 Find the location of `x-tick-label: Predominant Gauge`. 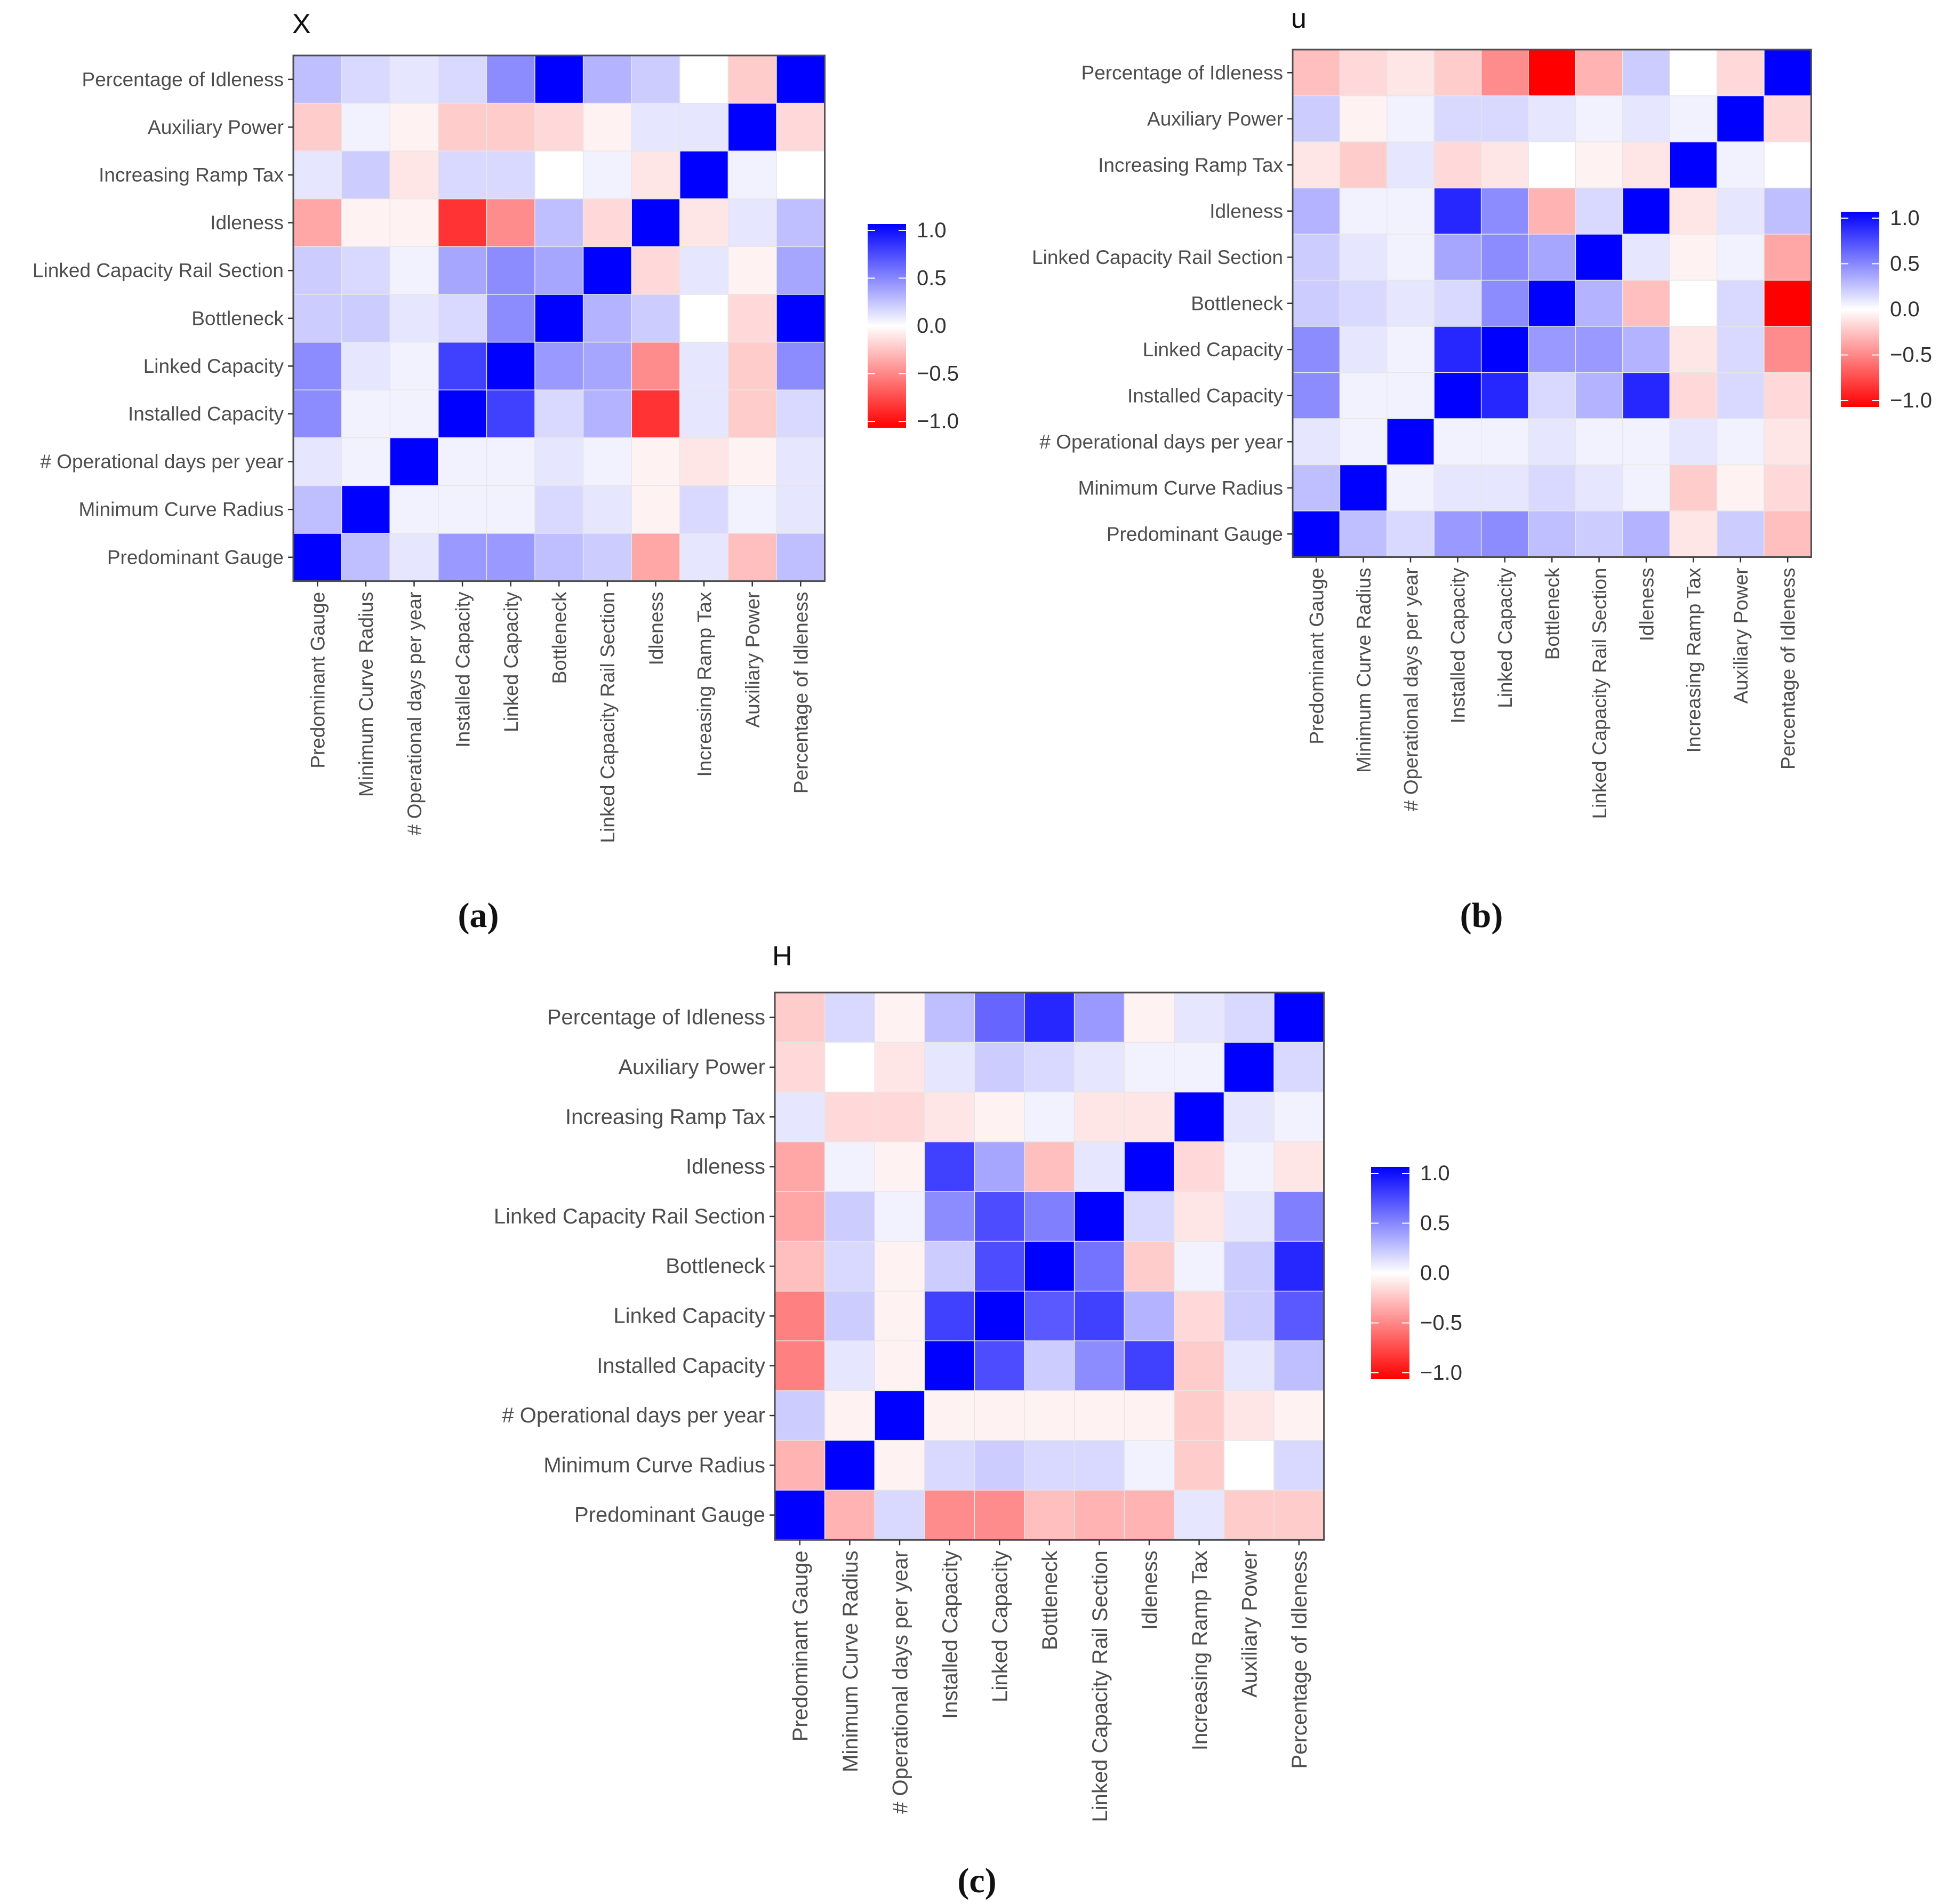

x-tick-label: Predominant Gauge is located at coordinates (318, 680).